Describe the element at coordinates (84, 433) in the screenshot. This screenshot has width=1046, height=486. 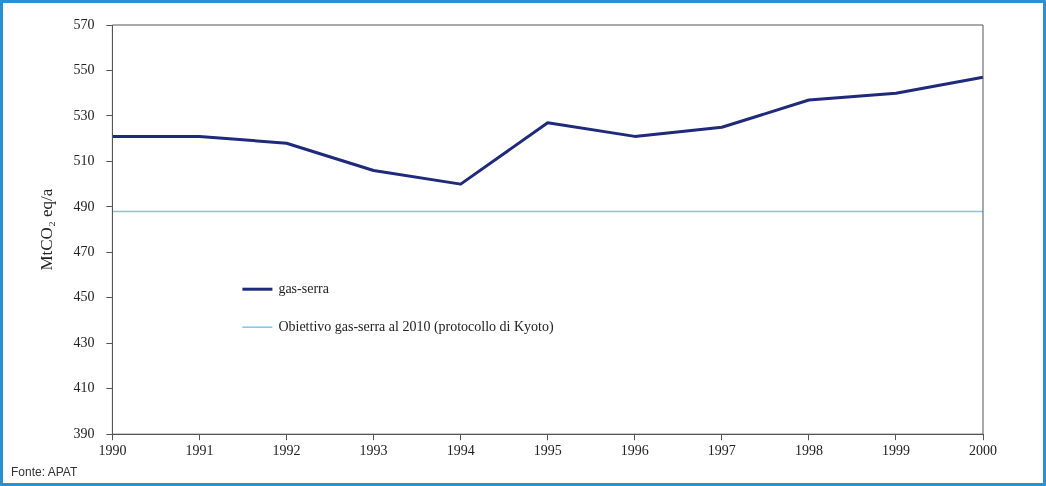
I see `y-tick-label: 390` at that location.